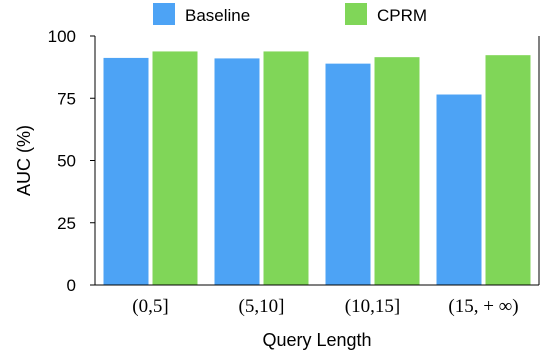 Image resolution: width=542 pixels, height=356 pixels. Describe the element at coordinates (316, 340) in the screenshot. I see `x-axis-label: Query Length` at that location.